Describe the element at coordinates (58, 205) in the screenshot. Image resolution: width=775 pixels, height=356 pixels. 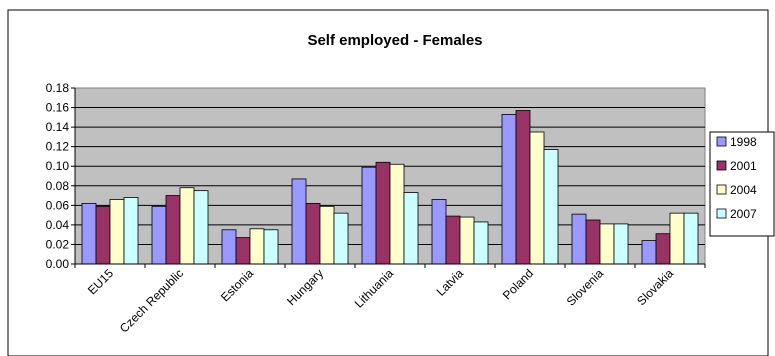
I see `y-tick-label: 0.06` at that location.